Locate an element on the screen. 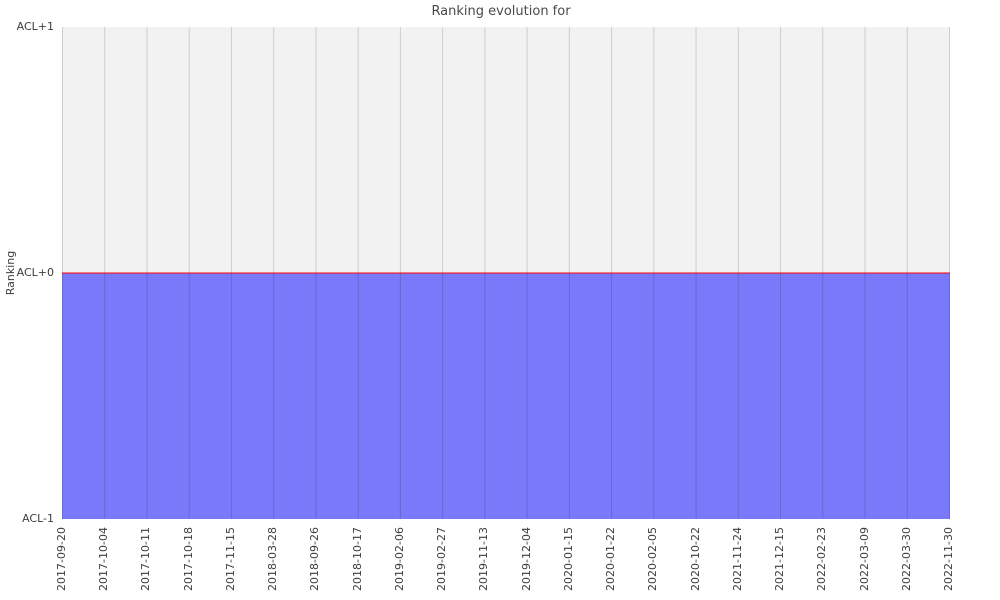  x-tick-label: 2021-11-24 is located at coordinates (737, 559).